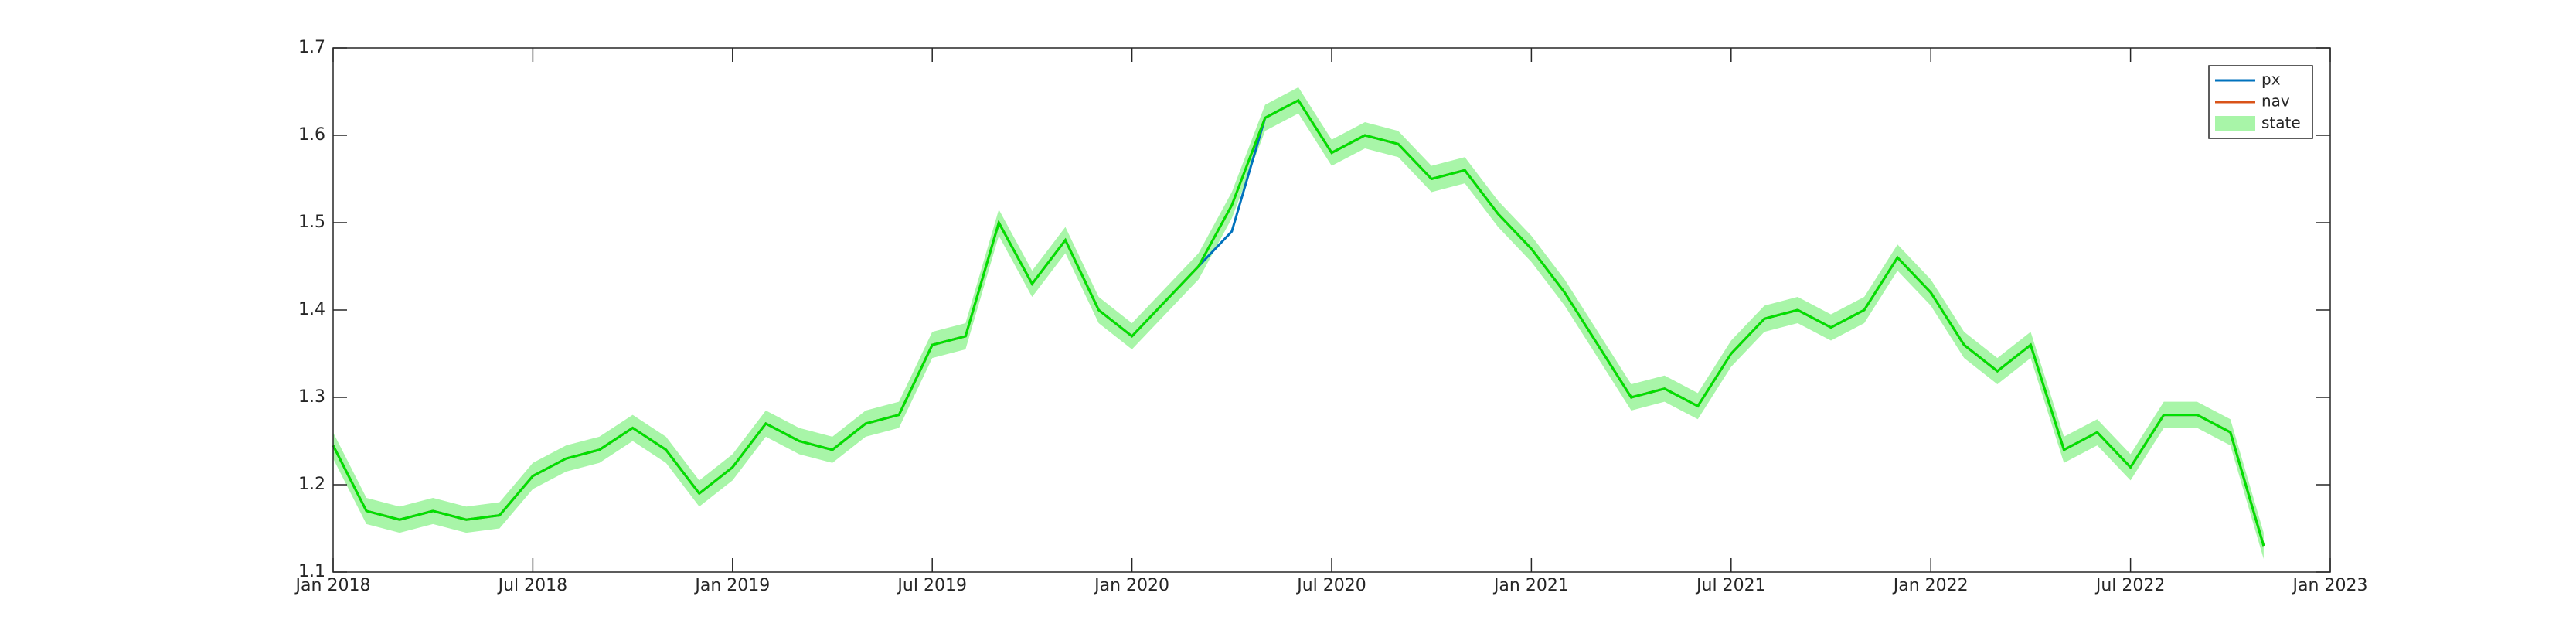 This screenshot has height=644, width=2576. What do you see at coordinates (311, 135) in the screenshot?
I see `y-tick-label: 1.6` at bounding box center [311, 135].